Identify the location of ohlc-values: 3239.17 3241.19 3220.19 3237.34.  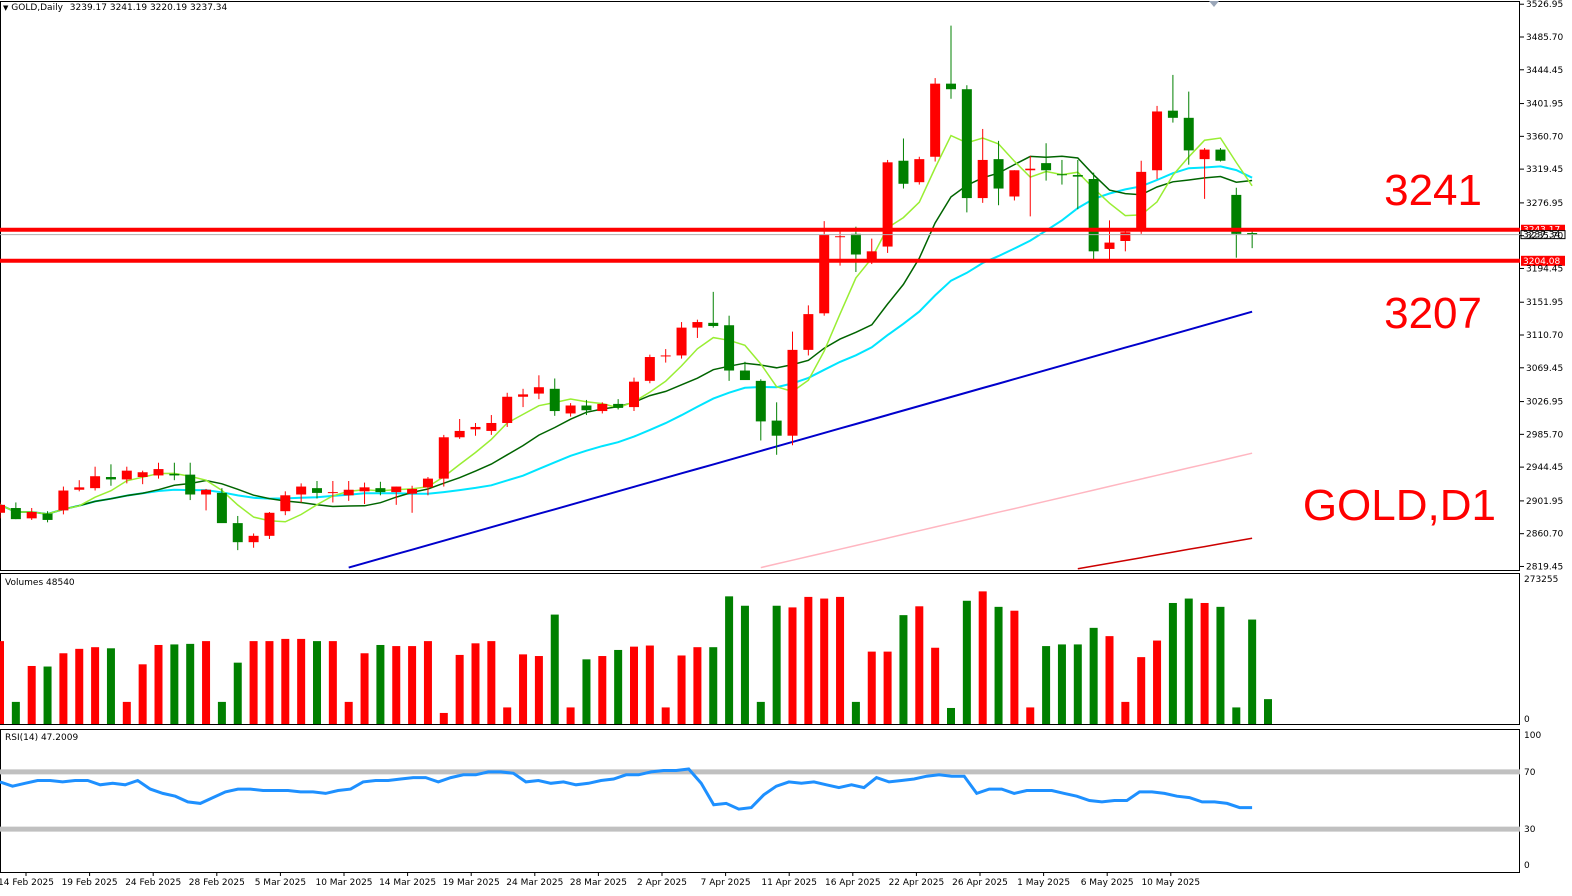
(148, 8).